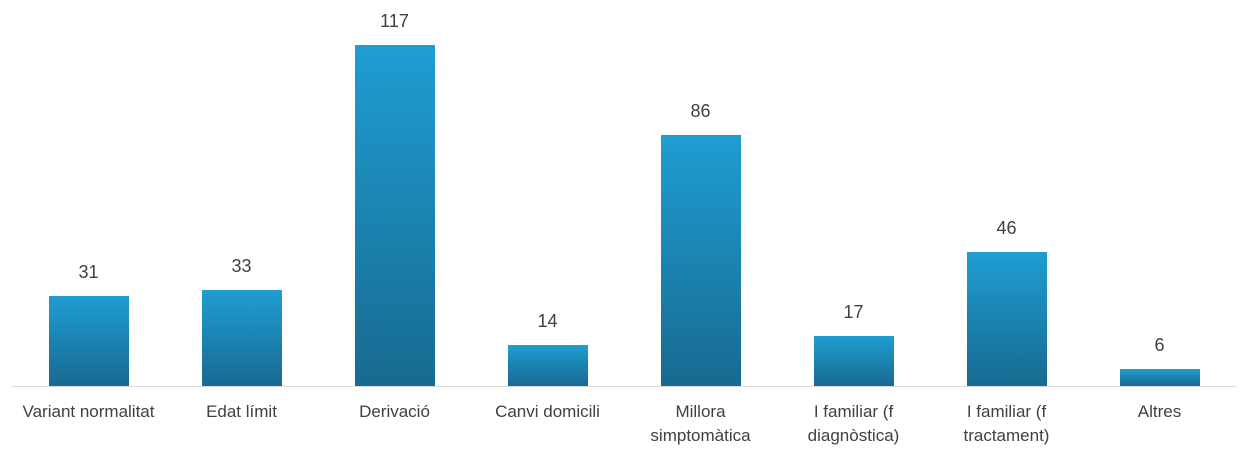  I want to click on data-label: 46, so click(1006, 227).